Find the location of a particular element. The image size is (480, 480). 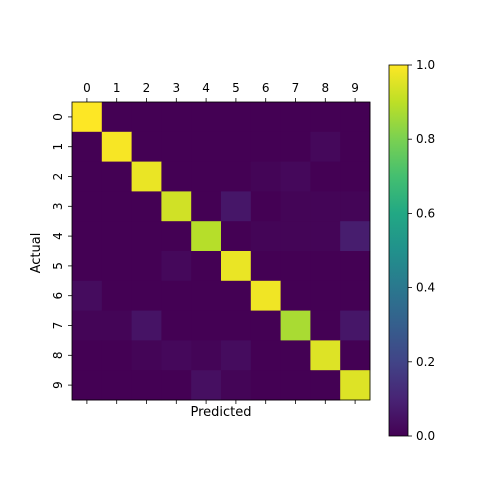

y-tick-label-2: 2 is located at coordinates (58, 177).